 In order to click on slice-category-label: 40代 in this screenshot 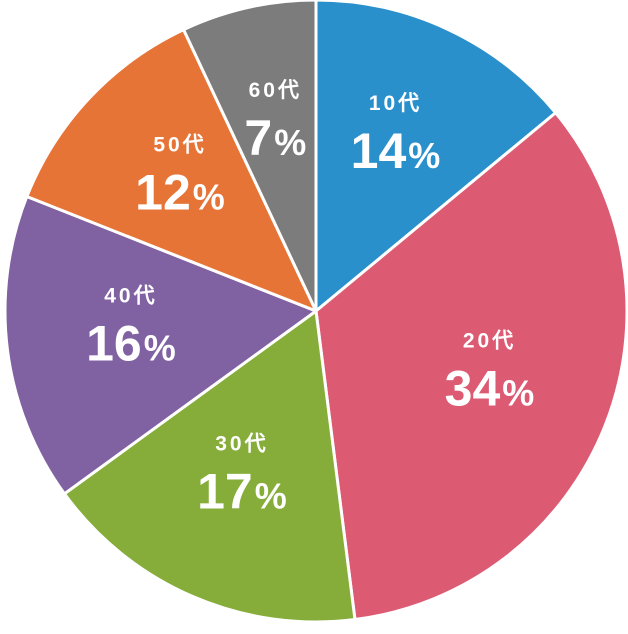, I will do `click(130, 295)`.